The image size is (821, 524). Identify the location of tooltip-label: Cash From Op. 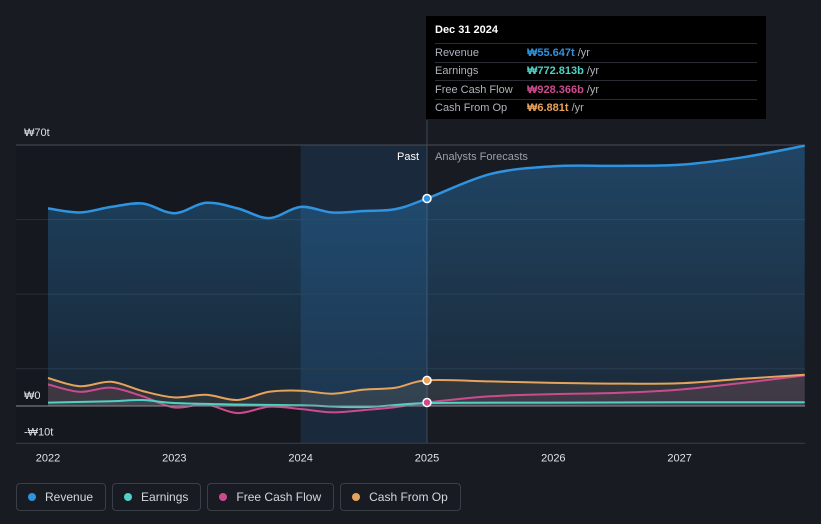
(471, 108).